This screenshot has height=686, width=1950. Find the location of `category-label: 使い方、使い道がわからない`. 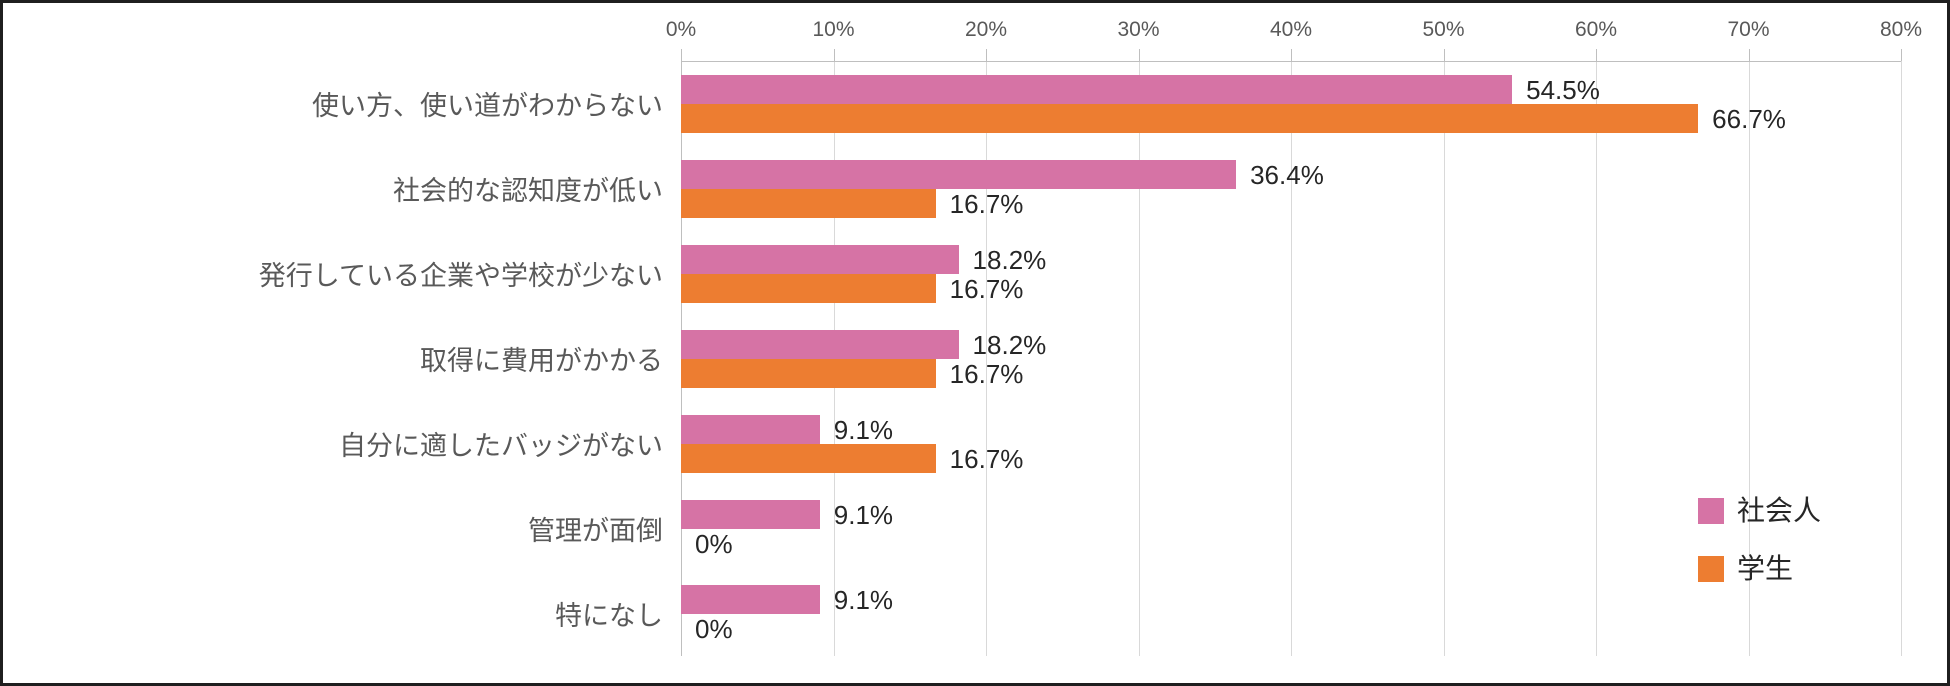

category-label: 使い方、使い道がわからない is located at coordinates (487, 106).